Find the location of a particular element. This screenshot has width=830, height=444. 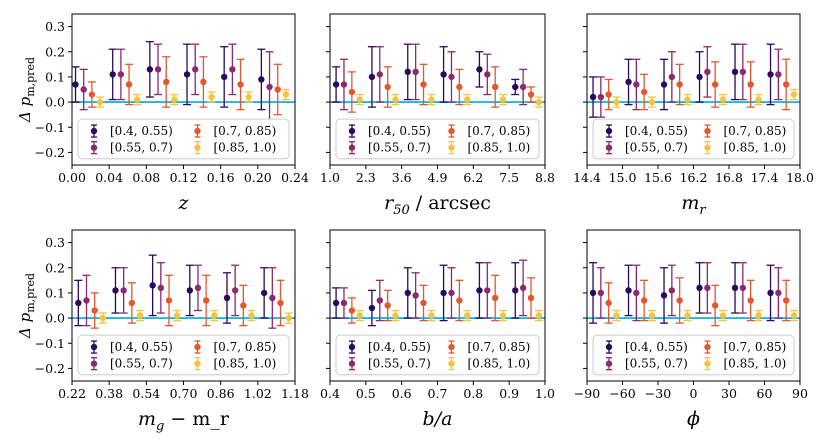

x-tick-label: 60 is located at coordinates (765, 393).